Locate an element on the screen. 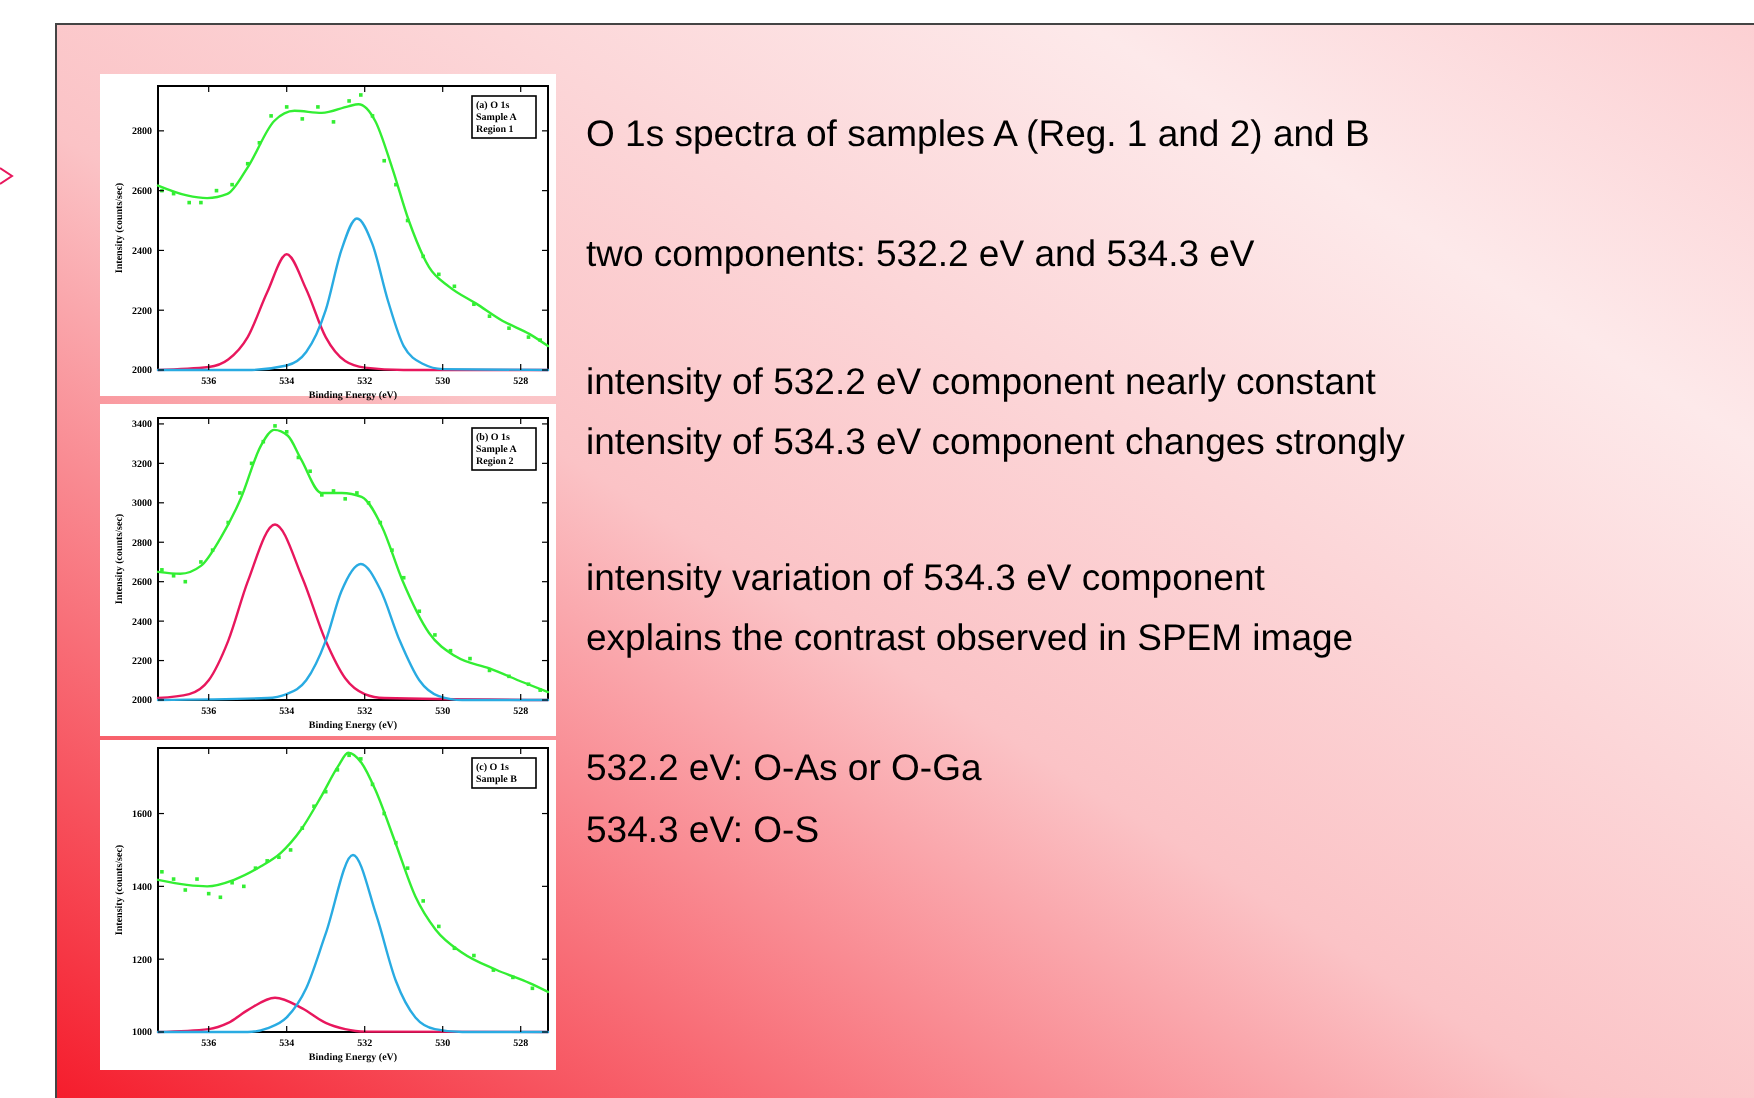  text: 534.3 eV: O-S is located at coordinates (703, 829).